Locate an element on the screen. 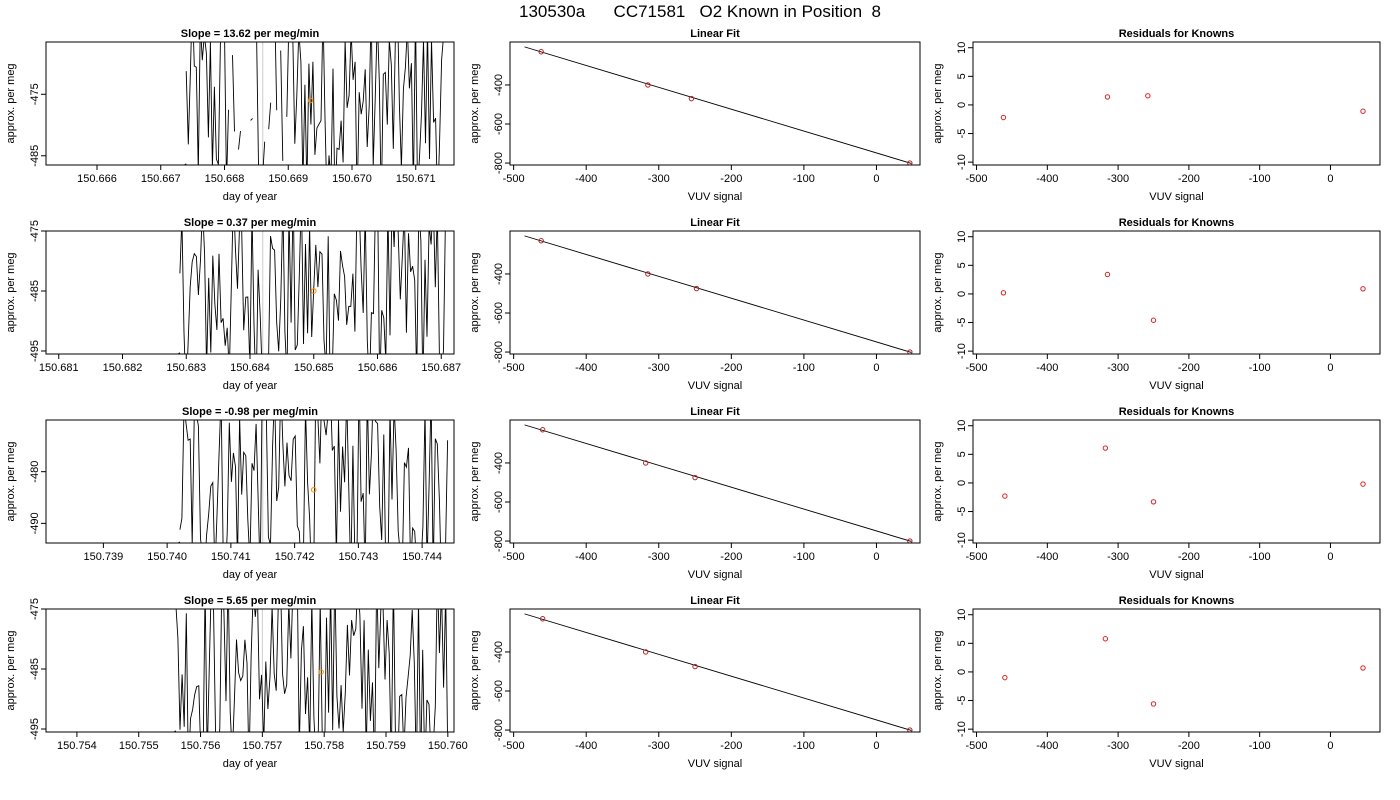 The image size is (1400, 800). x-tick-label: 150.760 is located at coordinates (448, 746).